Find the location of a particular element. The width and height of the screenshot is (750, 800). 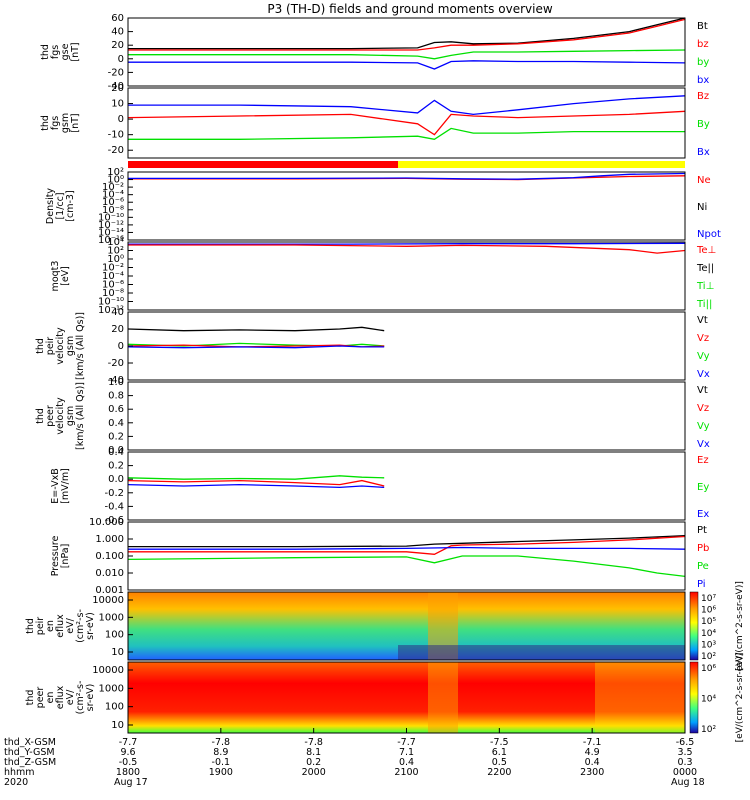

ytick-label: 0.010 is located at coordinates (109, 573).